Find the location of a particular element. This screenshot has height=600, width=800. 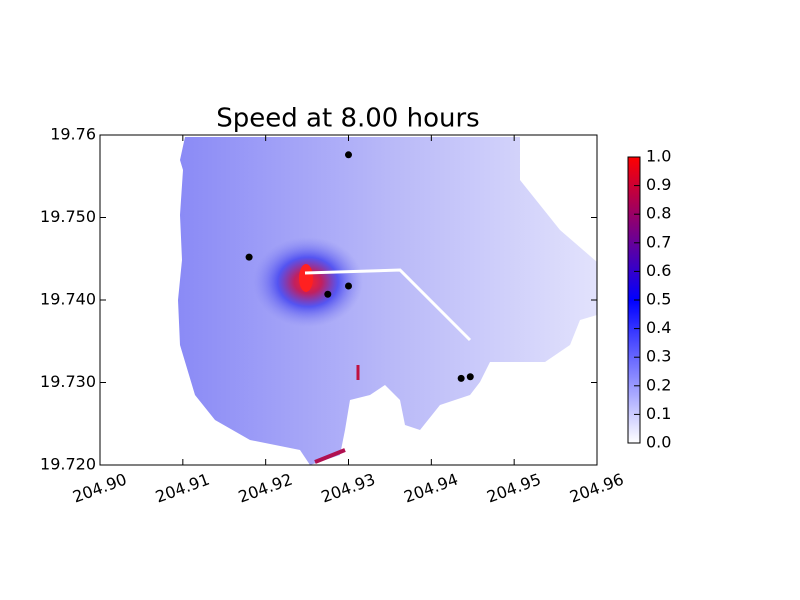

colorbar-tick-label: 0.8 is located at coordinates (658, 213).